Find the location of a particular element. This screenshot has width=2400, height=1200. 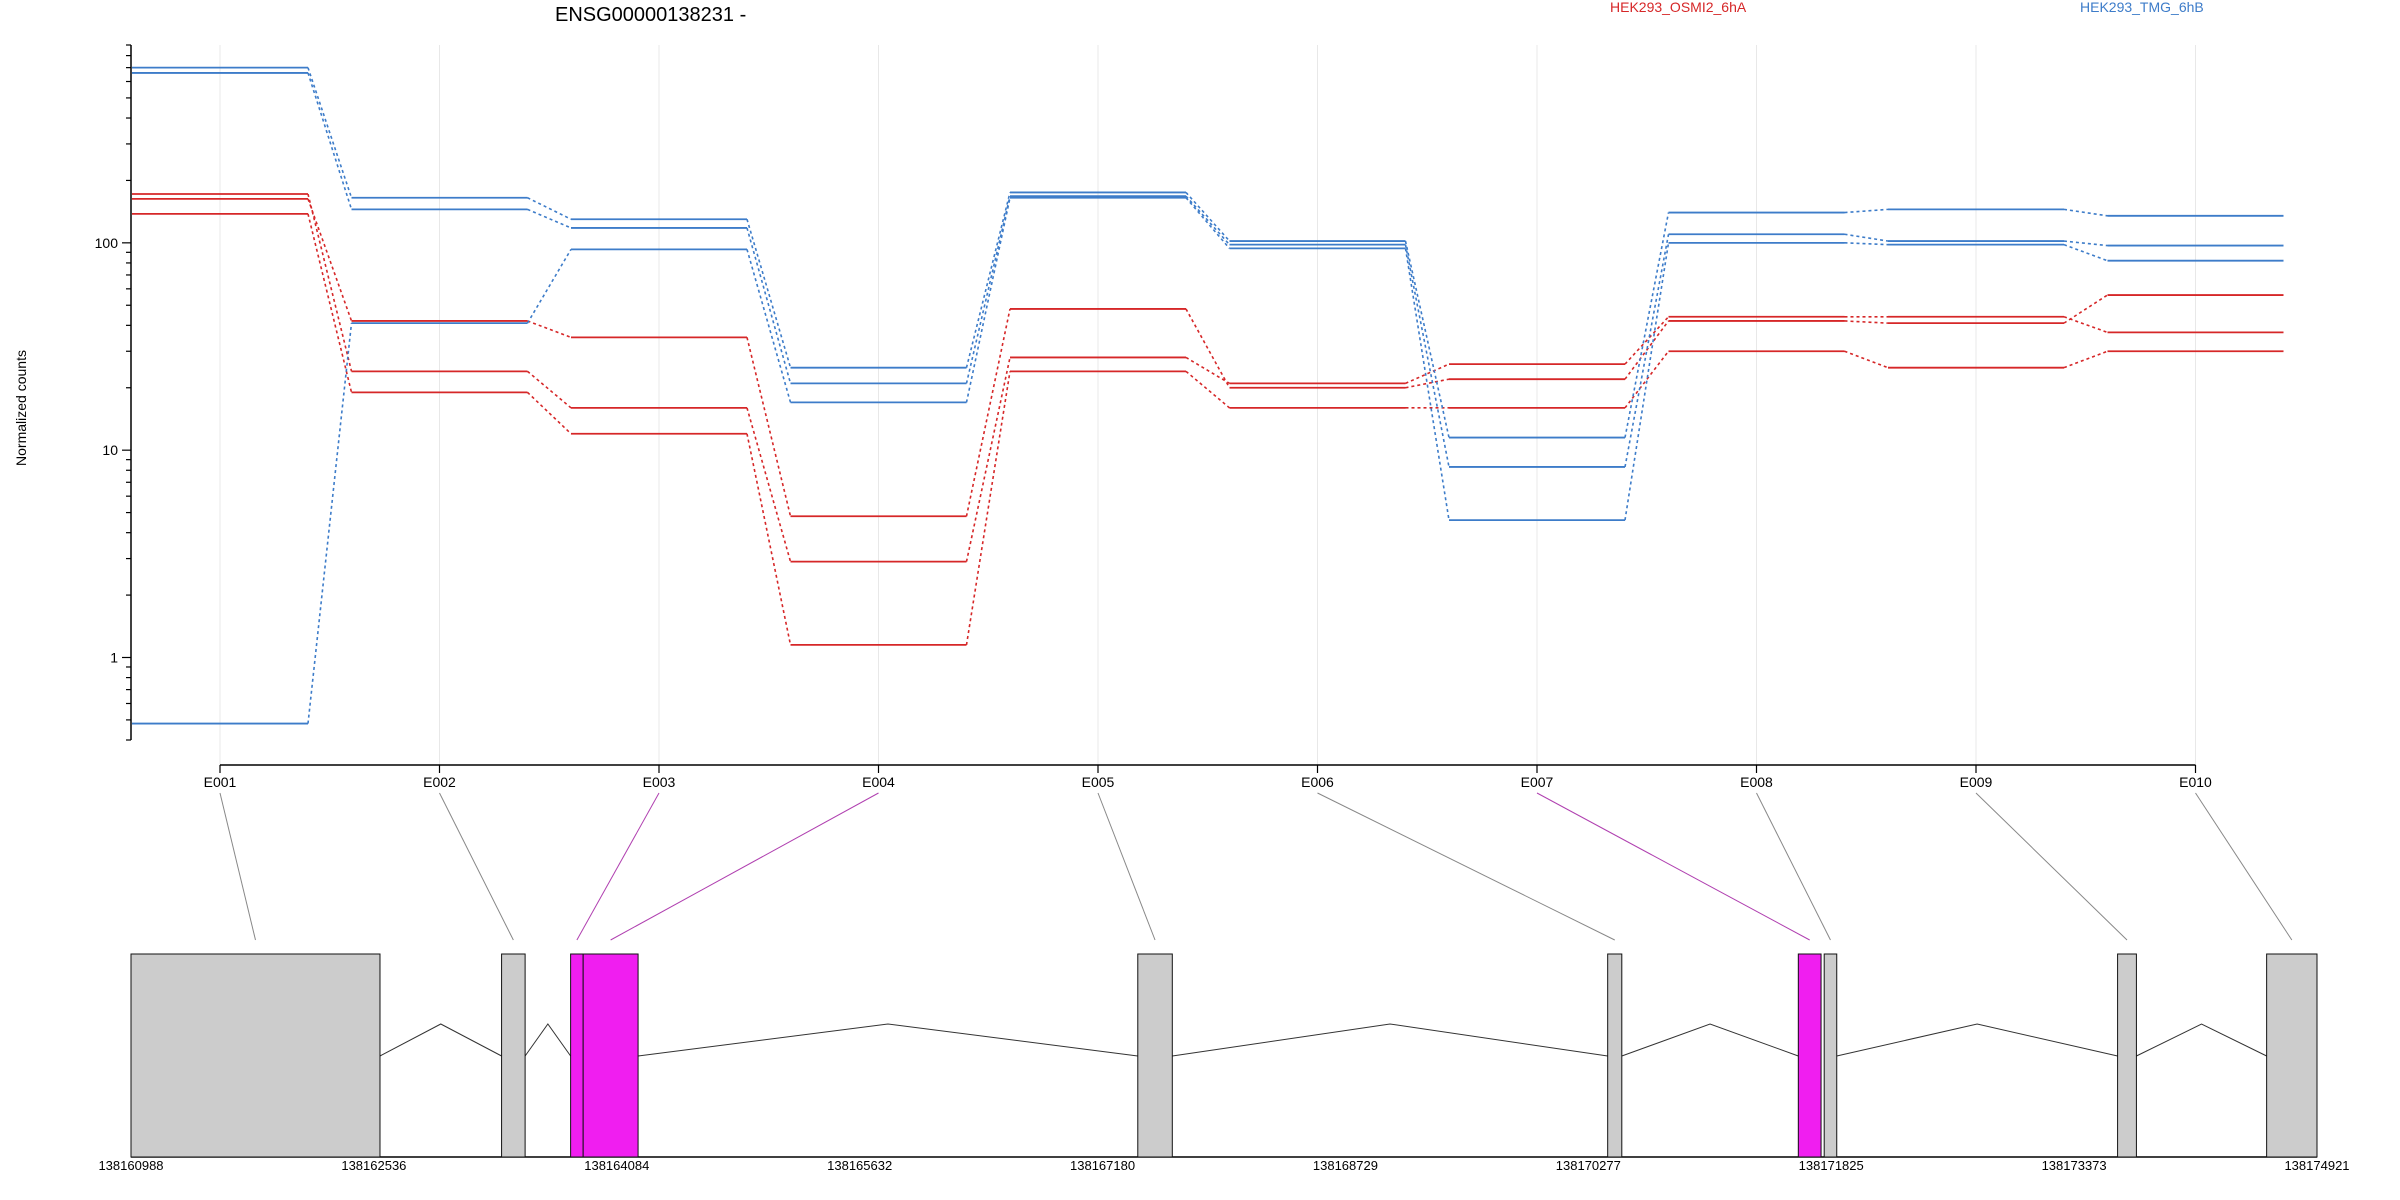

exon-e003 is located at coordinates (577, 1055).